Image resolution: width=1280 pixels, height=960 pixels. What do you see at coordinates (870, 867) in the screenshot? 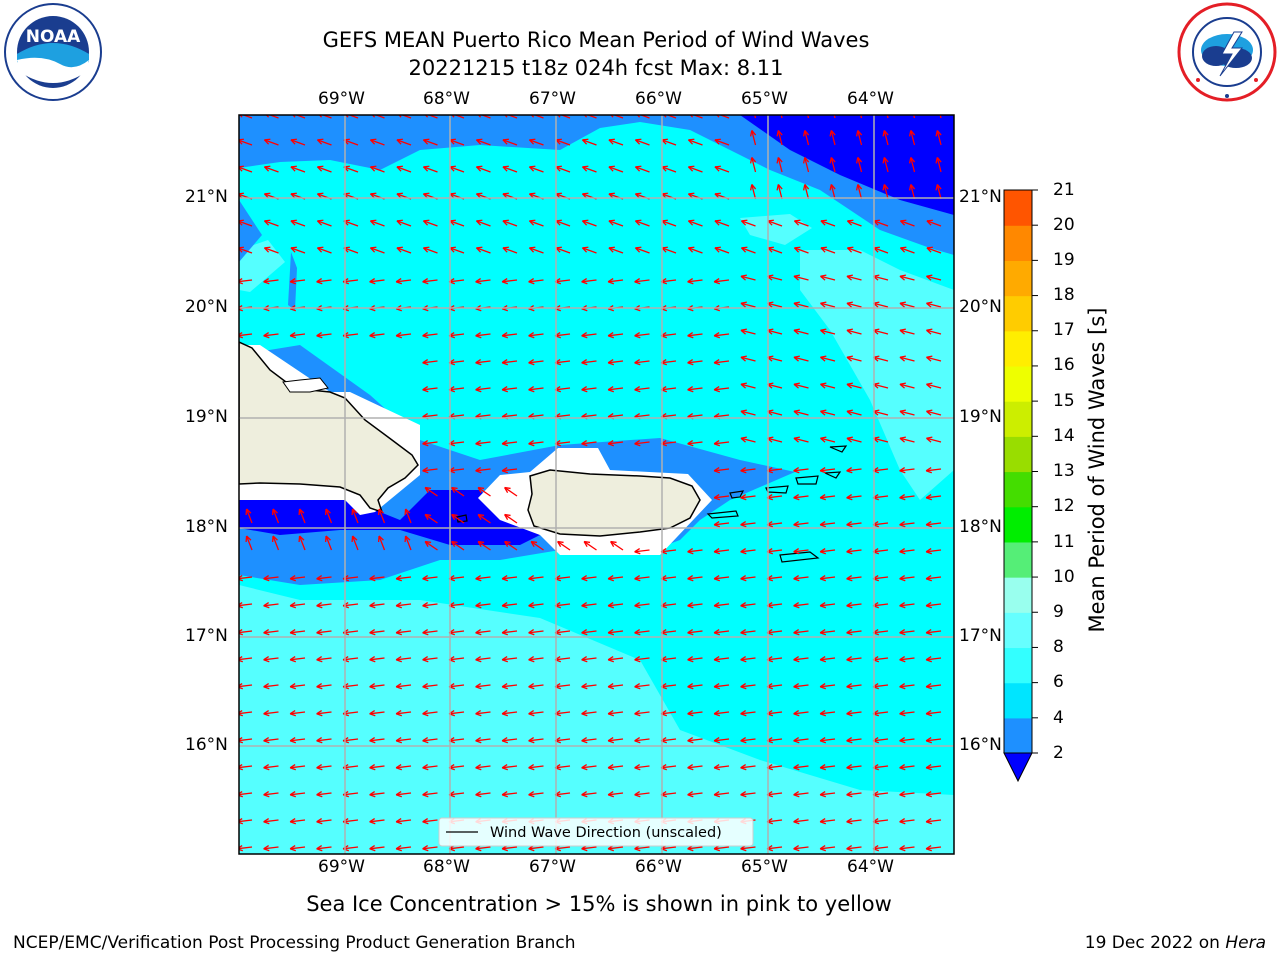
I see `lon-label-bottom: 64°W` at bounding box center [870, 867].